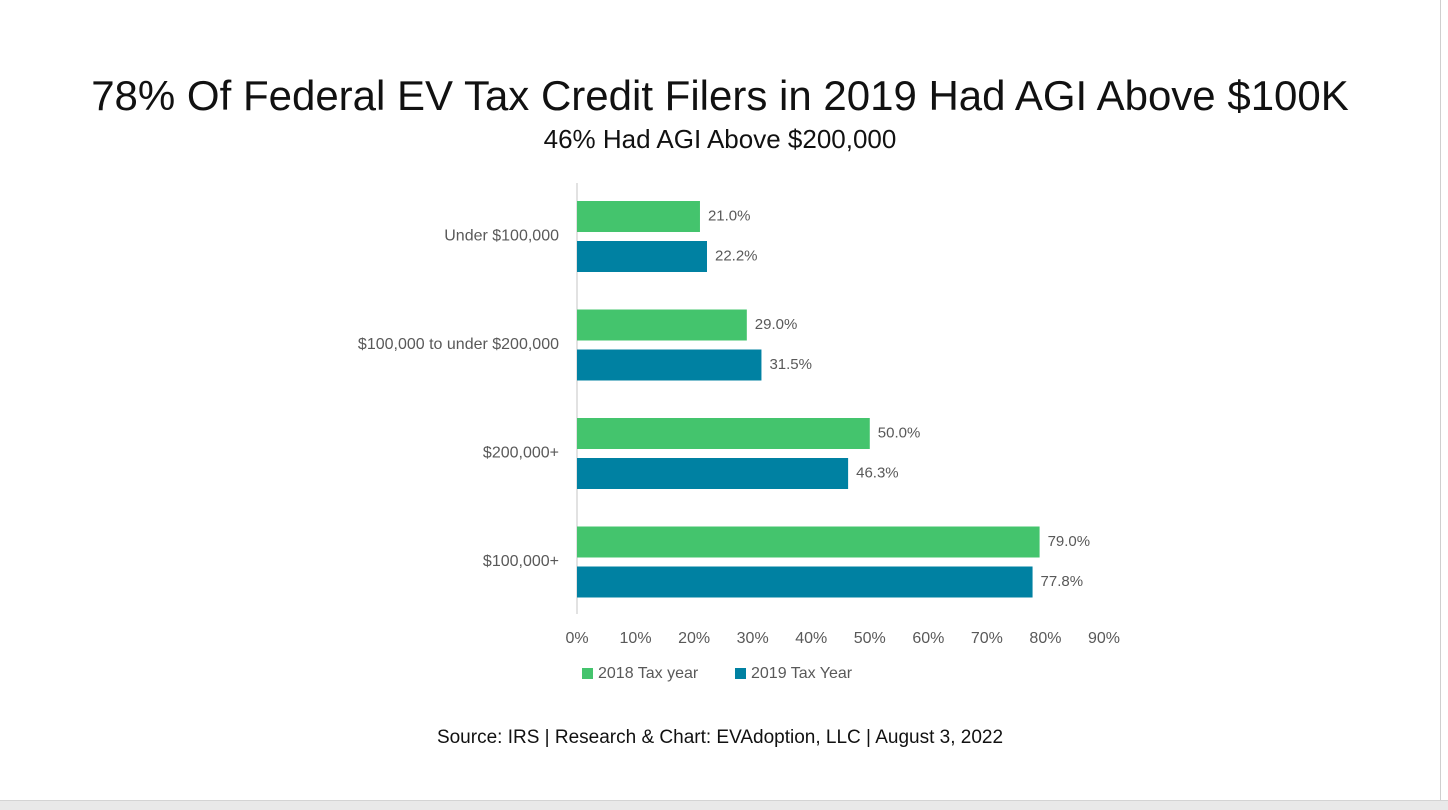 The width and height of the screenshot is (1448, 810). I want to click on category-label: $200,000+, so click(521, 453).